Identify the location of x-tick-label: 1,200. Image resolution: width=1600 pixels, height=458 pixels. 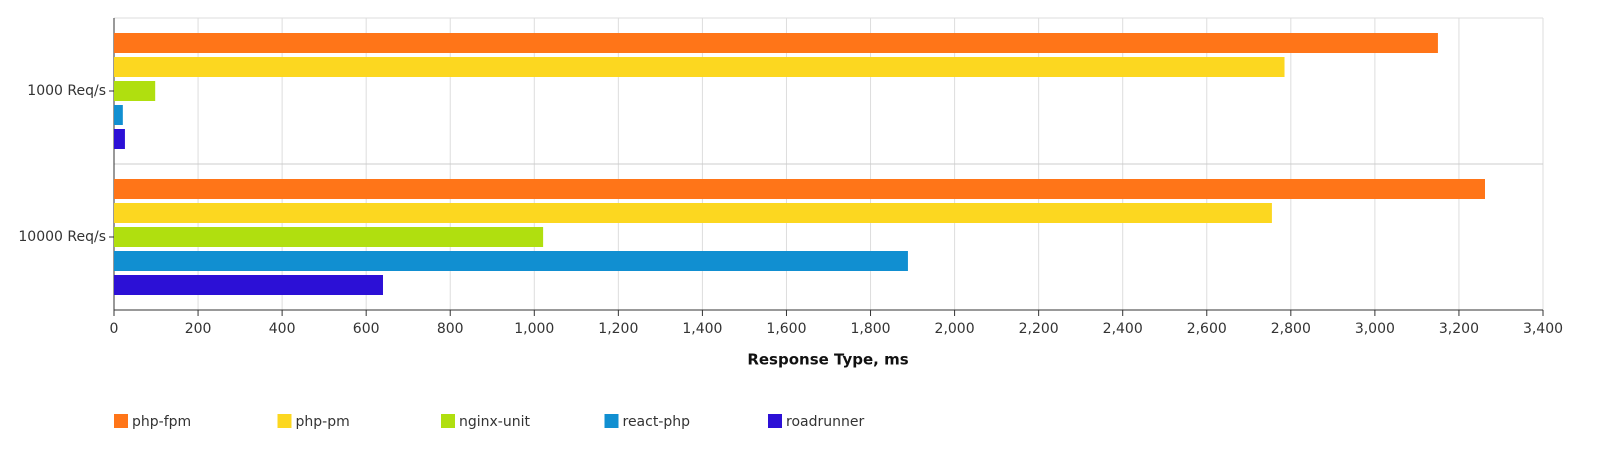
(618, 329).